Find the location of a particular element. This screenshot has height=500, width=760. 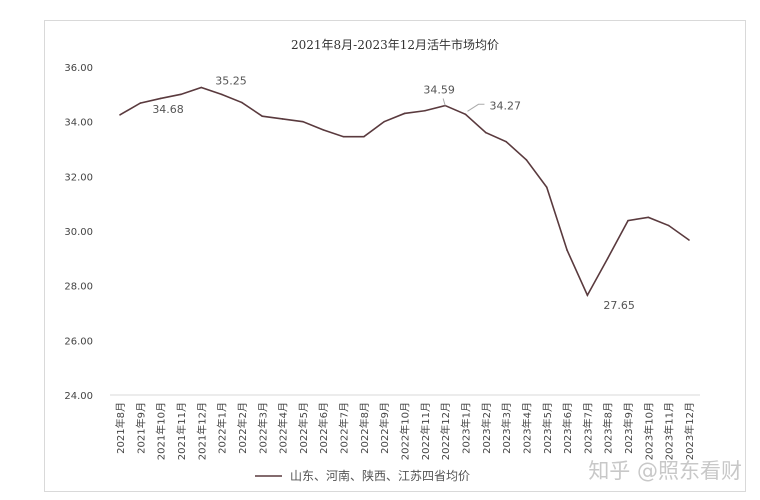

x-tick-label: 2023年8月 is located at coordinates (608, 428).